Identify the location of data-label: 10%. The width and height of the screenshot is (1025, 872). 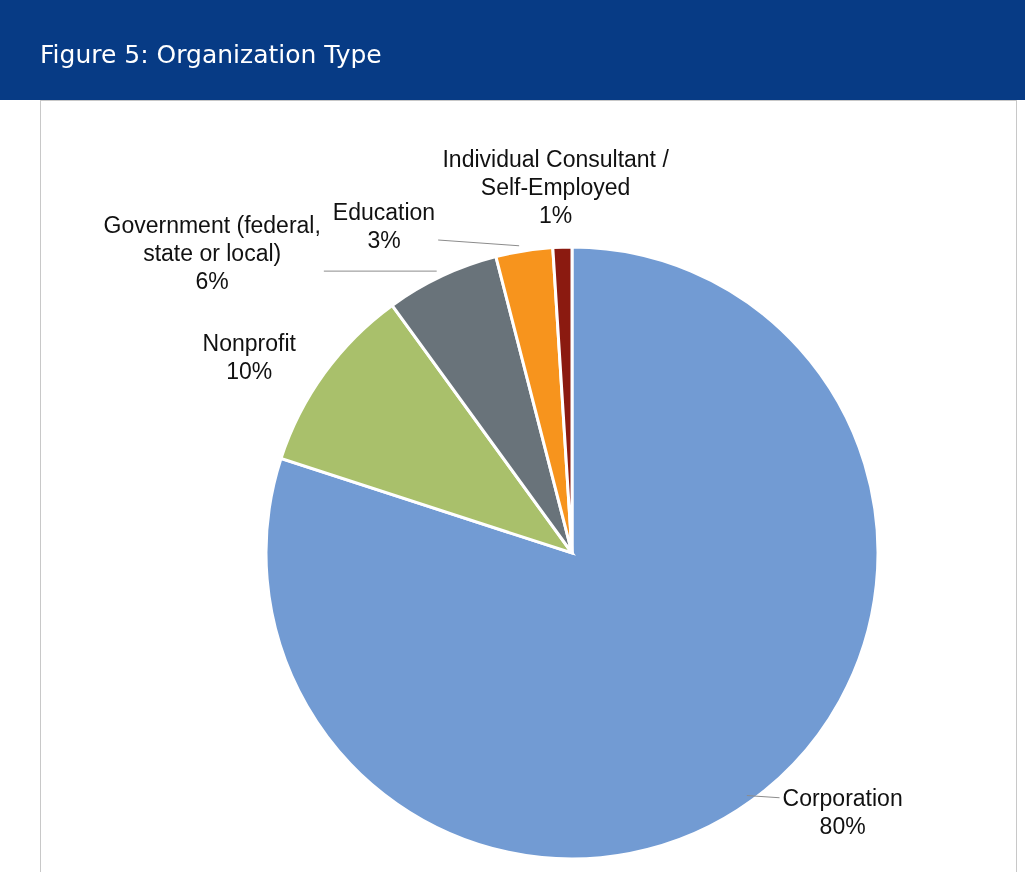
(249, 370).